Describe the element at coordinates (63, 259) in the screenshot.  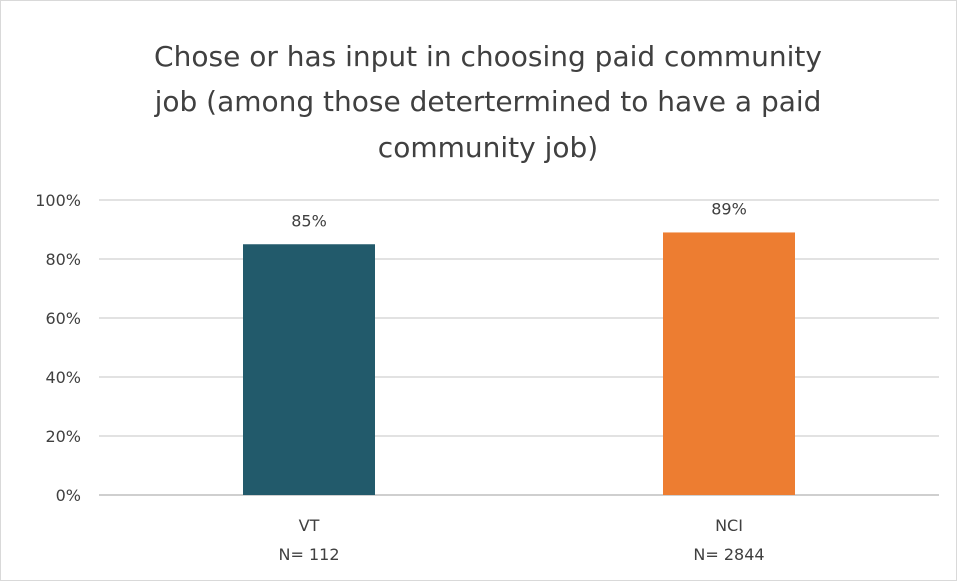
I see `y-tick-label: 80%` at that location.